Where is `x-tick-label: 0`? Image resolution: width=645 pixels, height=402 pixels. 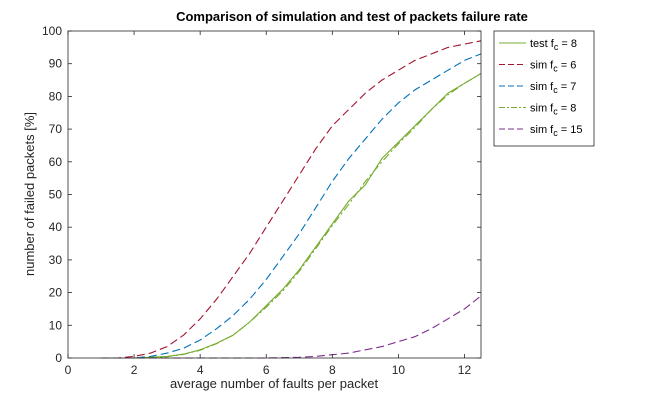
x-tick-label: 0 is located at coordinates (68, 370).